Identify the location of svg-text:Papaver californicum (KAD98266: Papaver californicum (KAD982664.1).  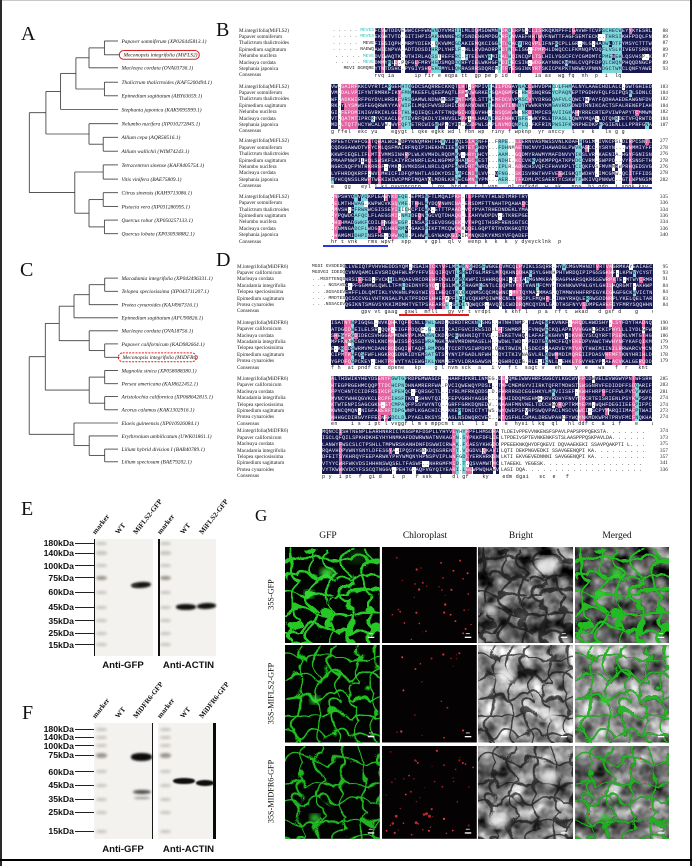
(163, 344).